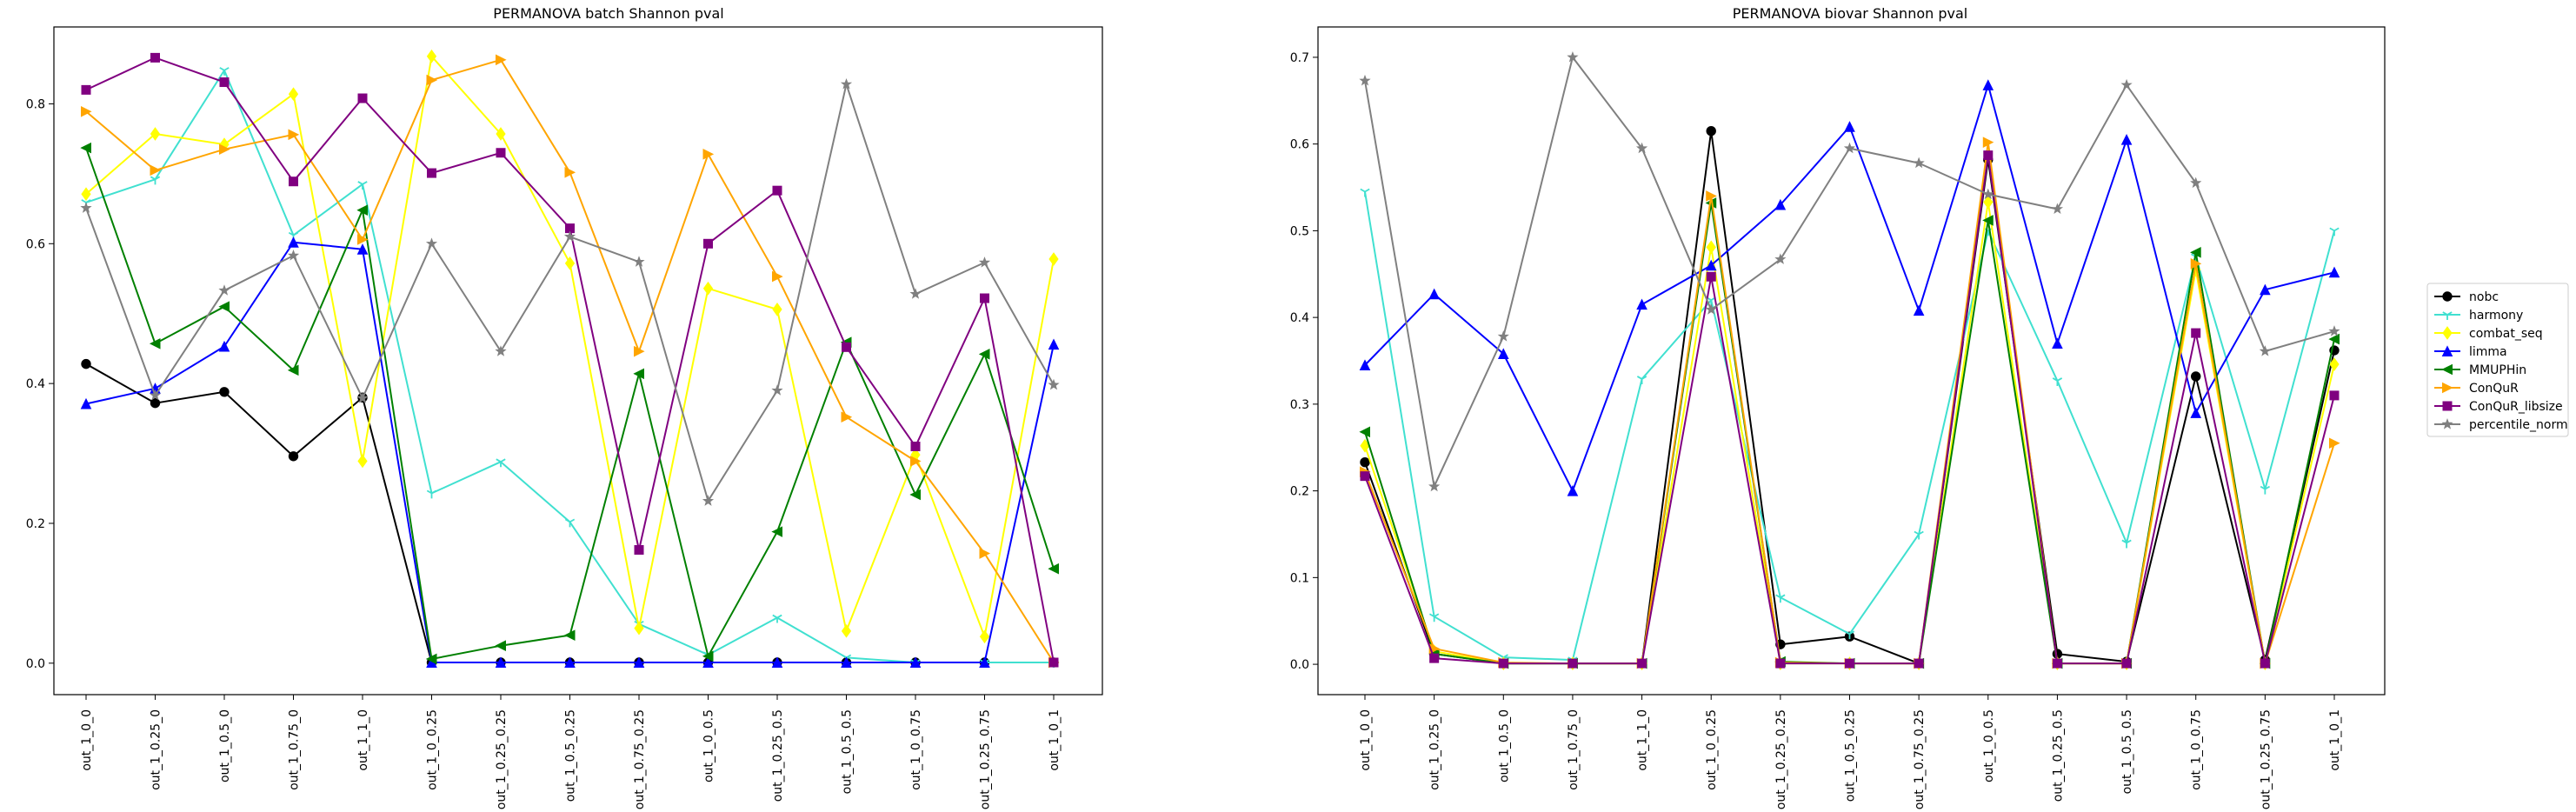 Image resolution: width=2576 pixels, height=812 pixels. What do you see at coordinates (2501, 425) in the screenshot?
I see `legend-item-percentile_norm: percentile_norm` at bounding box center [2501, 425].